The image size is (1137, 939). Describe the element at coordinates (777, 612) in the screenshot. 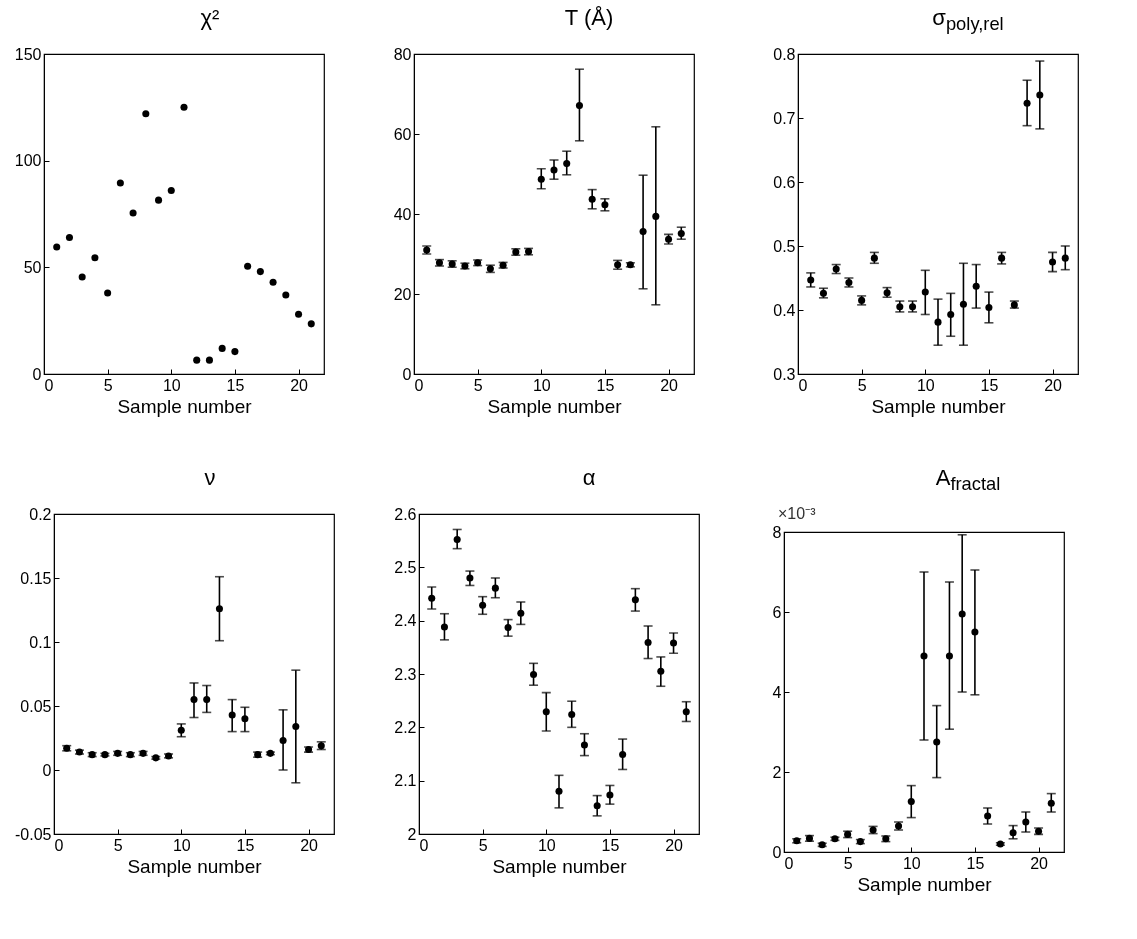

I see `y-tick-label: 6` at that location.